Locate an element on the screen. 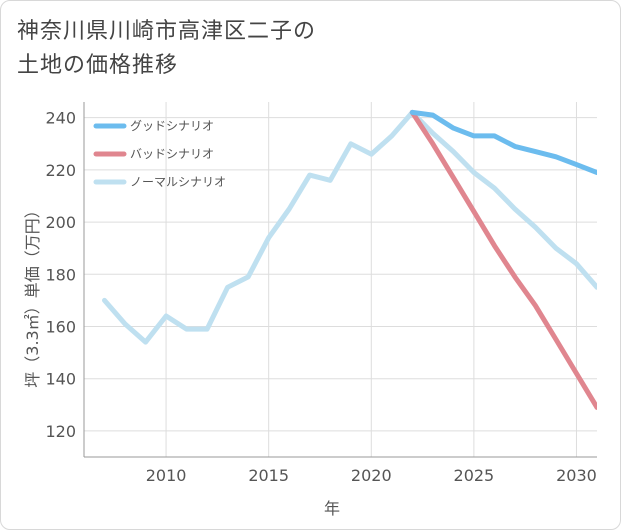  y-tick-label: 120 is located at coordinates (60, 431).